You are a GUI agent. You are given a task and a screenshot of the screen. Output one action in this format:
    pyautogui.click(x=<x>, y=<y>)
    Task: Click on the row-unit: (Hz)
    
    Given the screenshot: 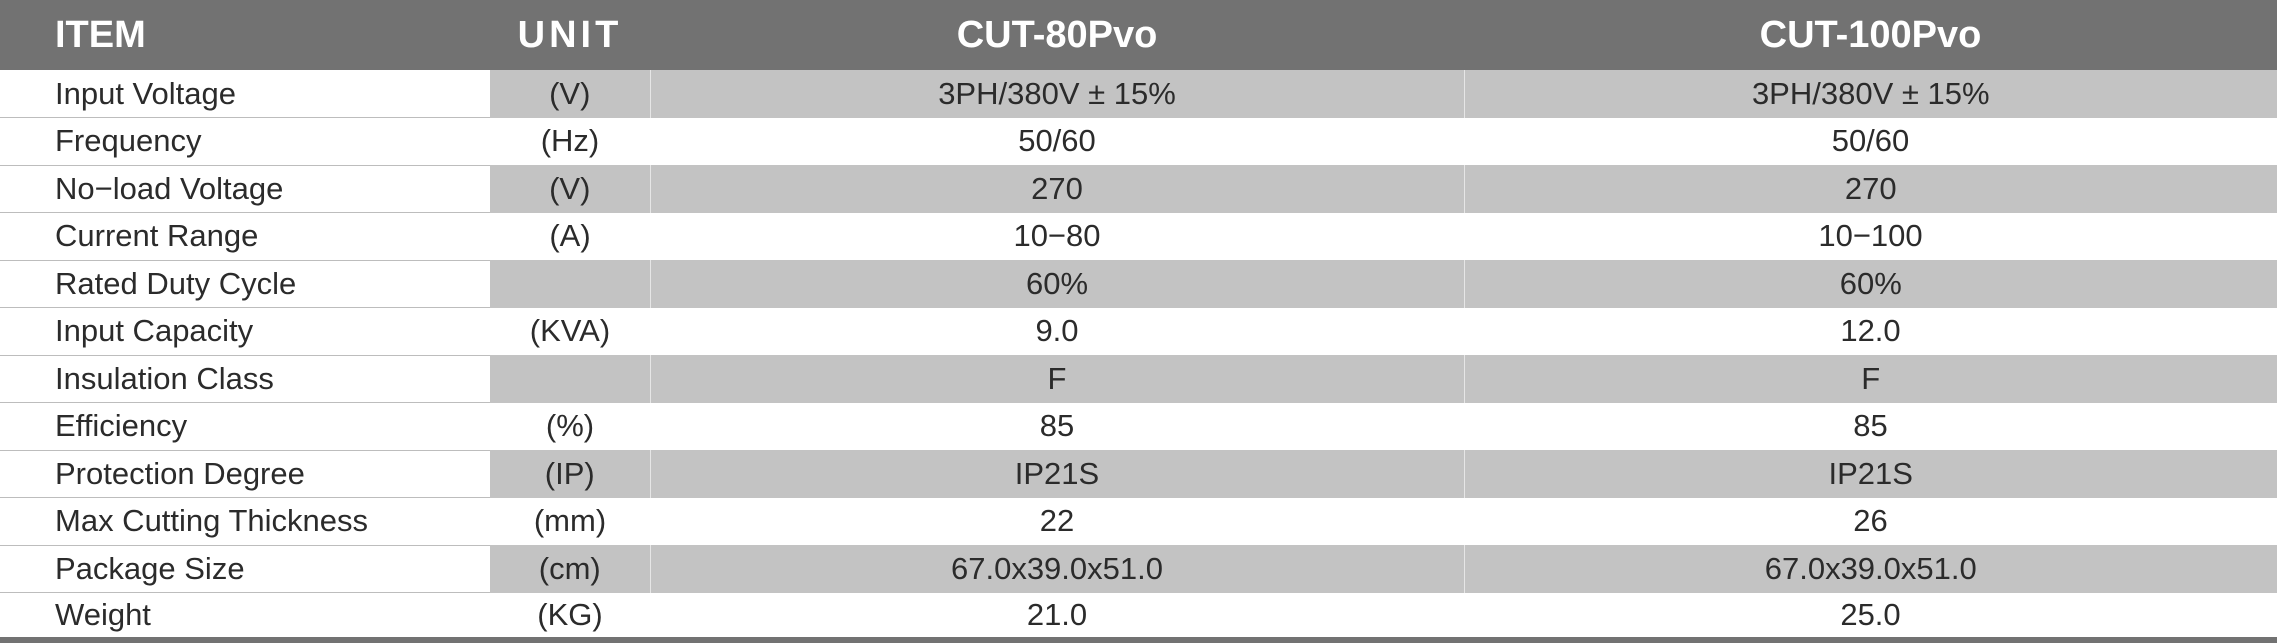 What is the action you would take?
    pyautogui.click(x=570, y=141)
    